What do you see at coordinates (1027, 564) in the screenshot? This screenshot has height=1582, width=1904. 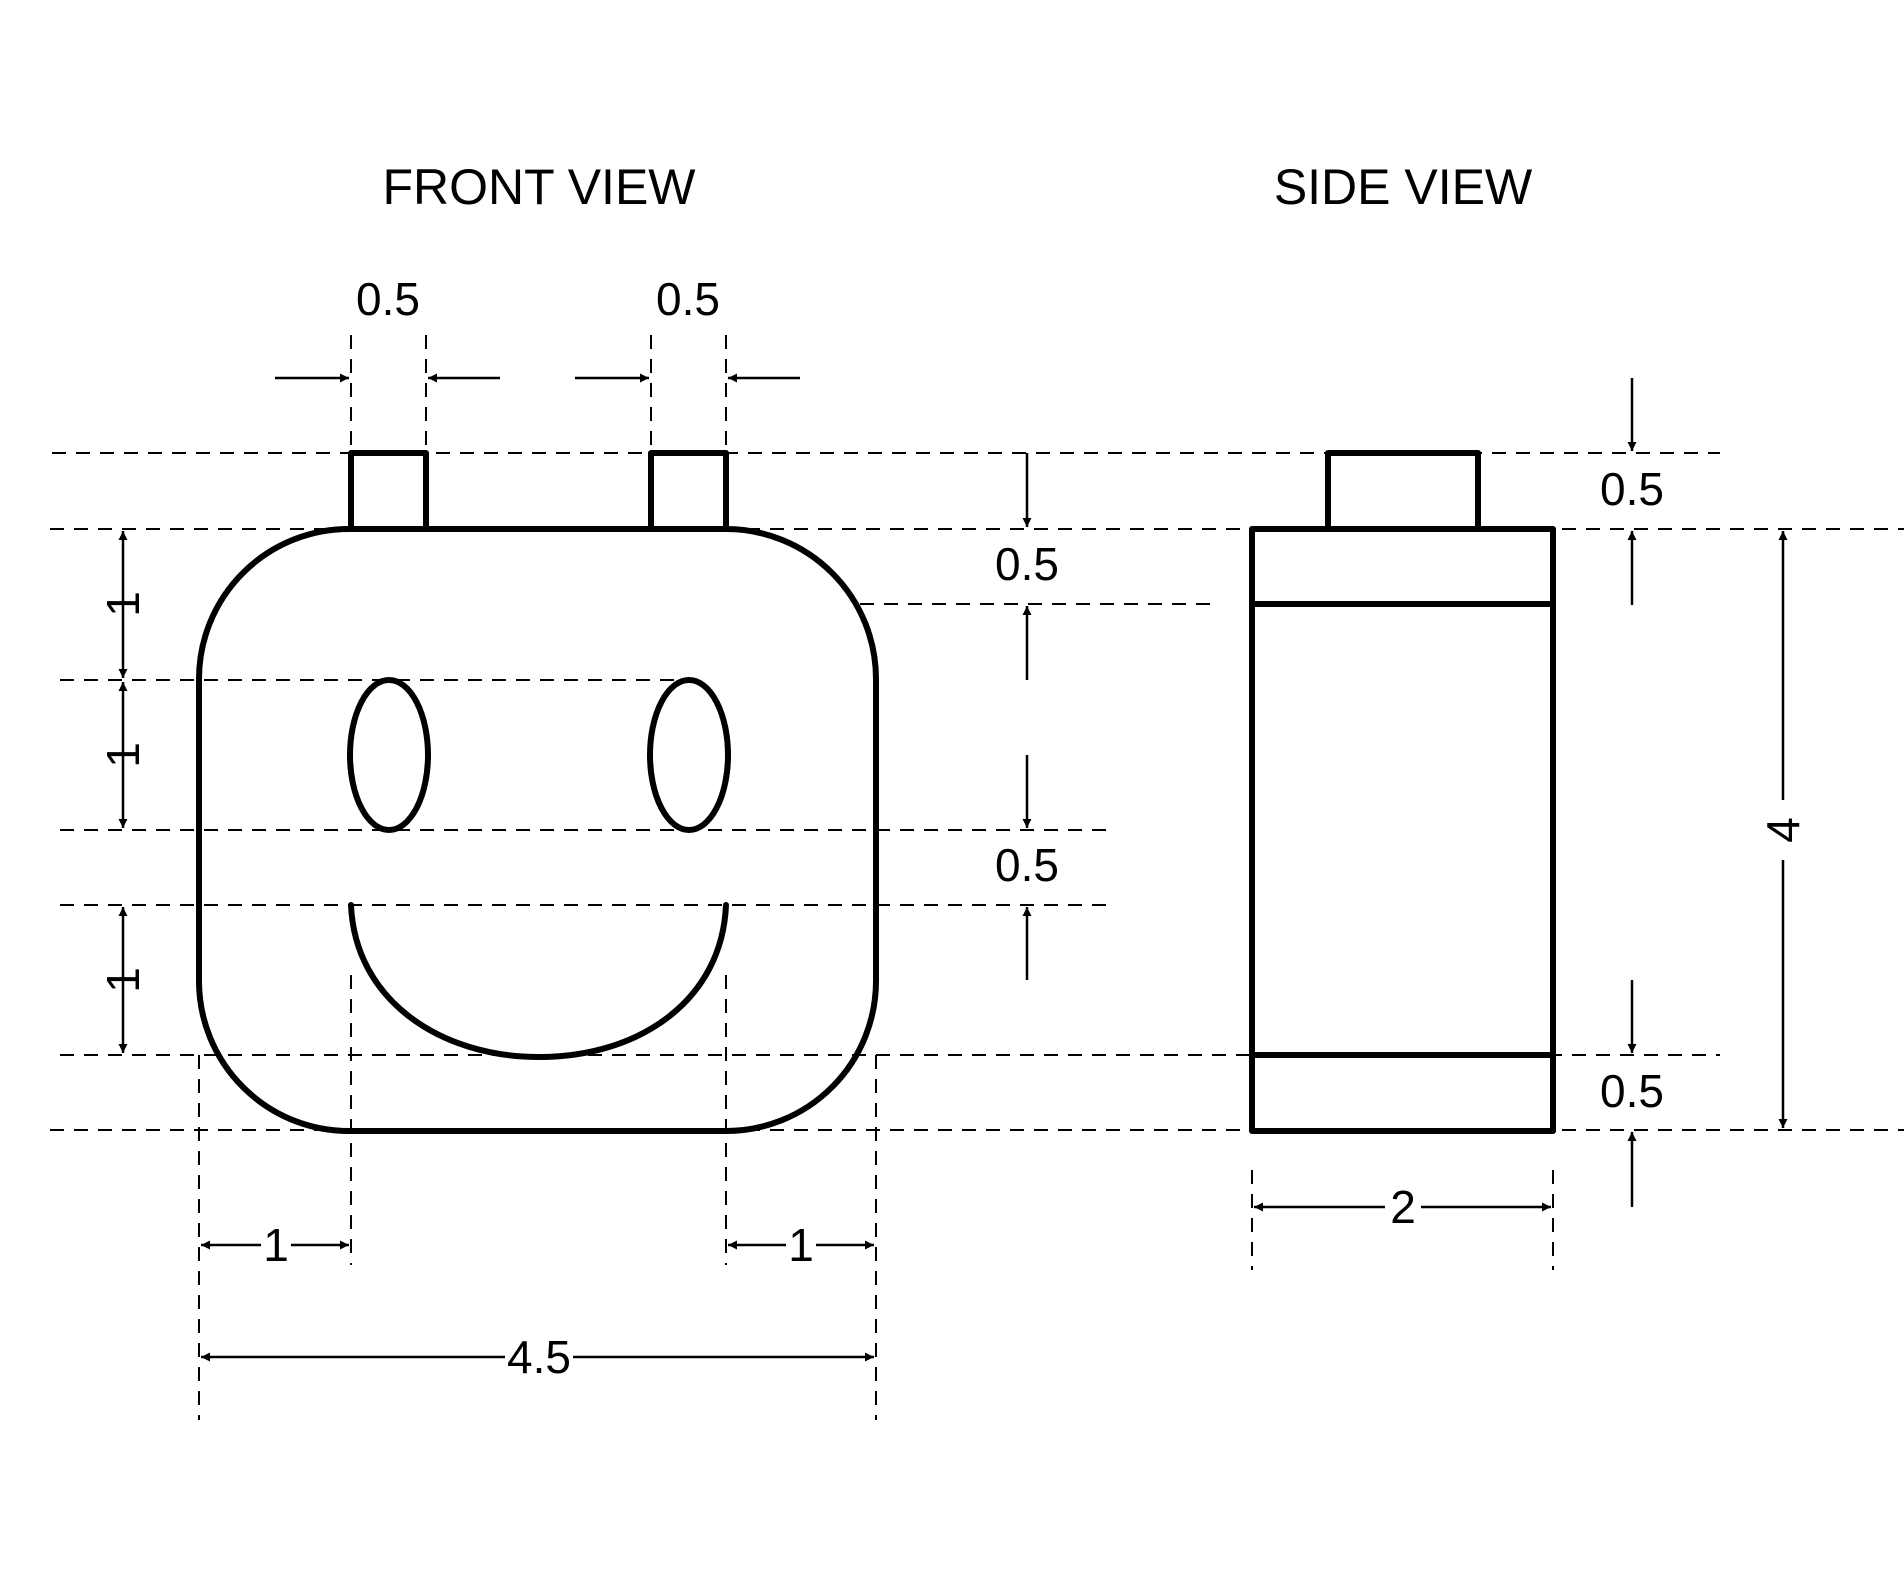 I see `dim-front-tab-height: 0.5` at bounding box center [1027, 564].